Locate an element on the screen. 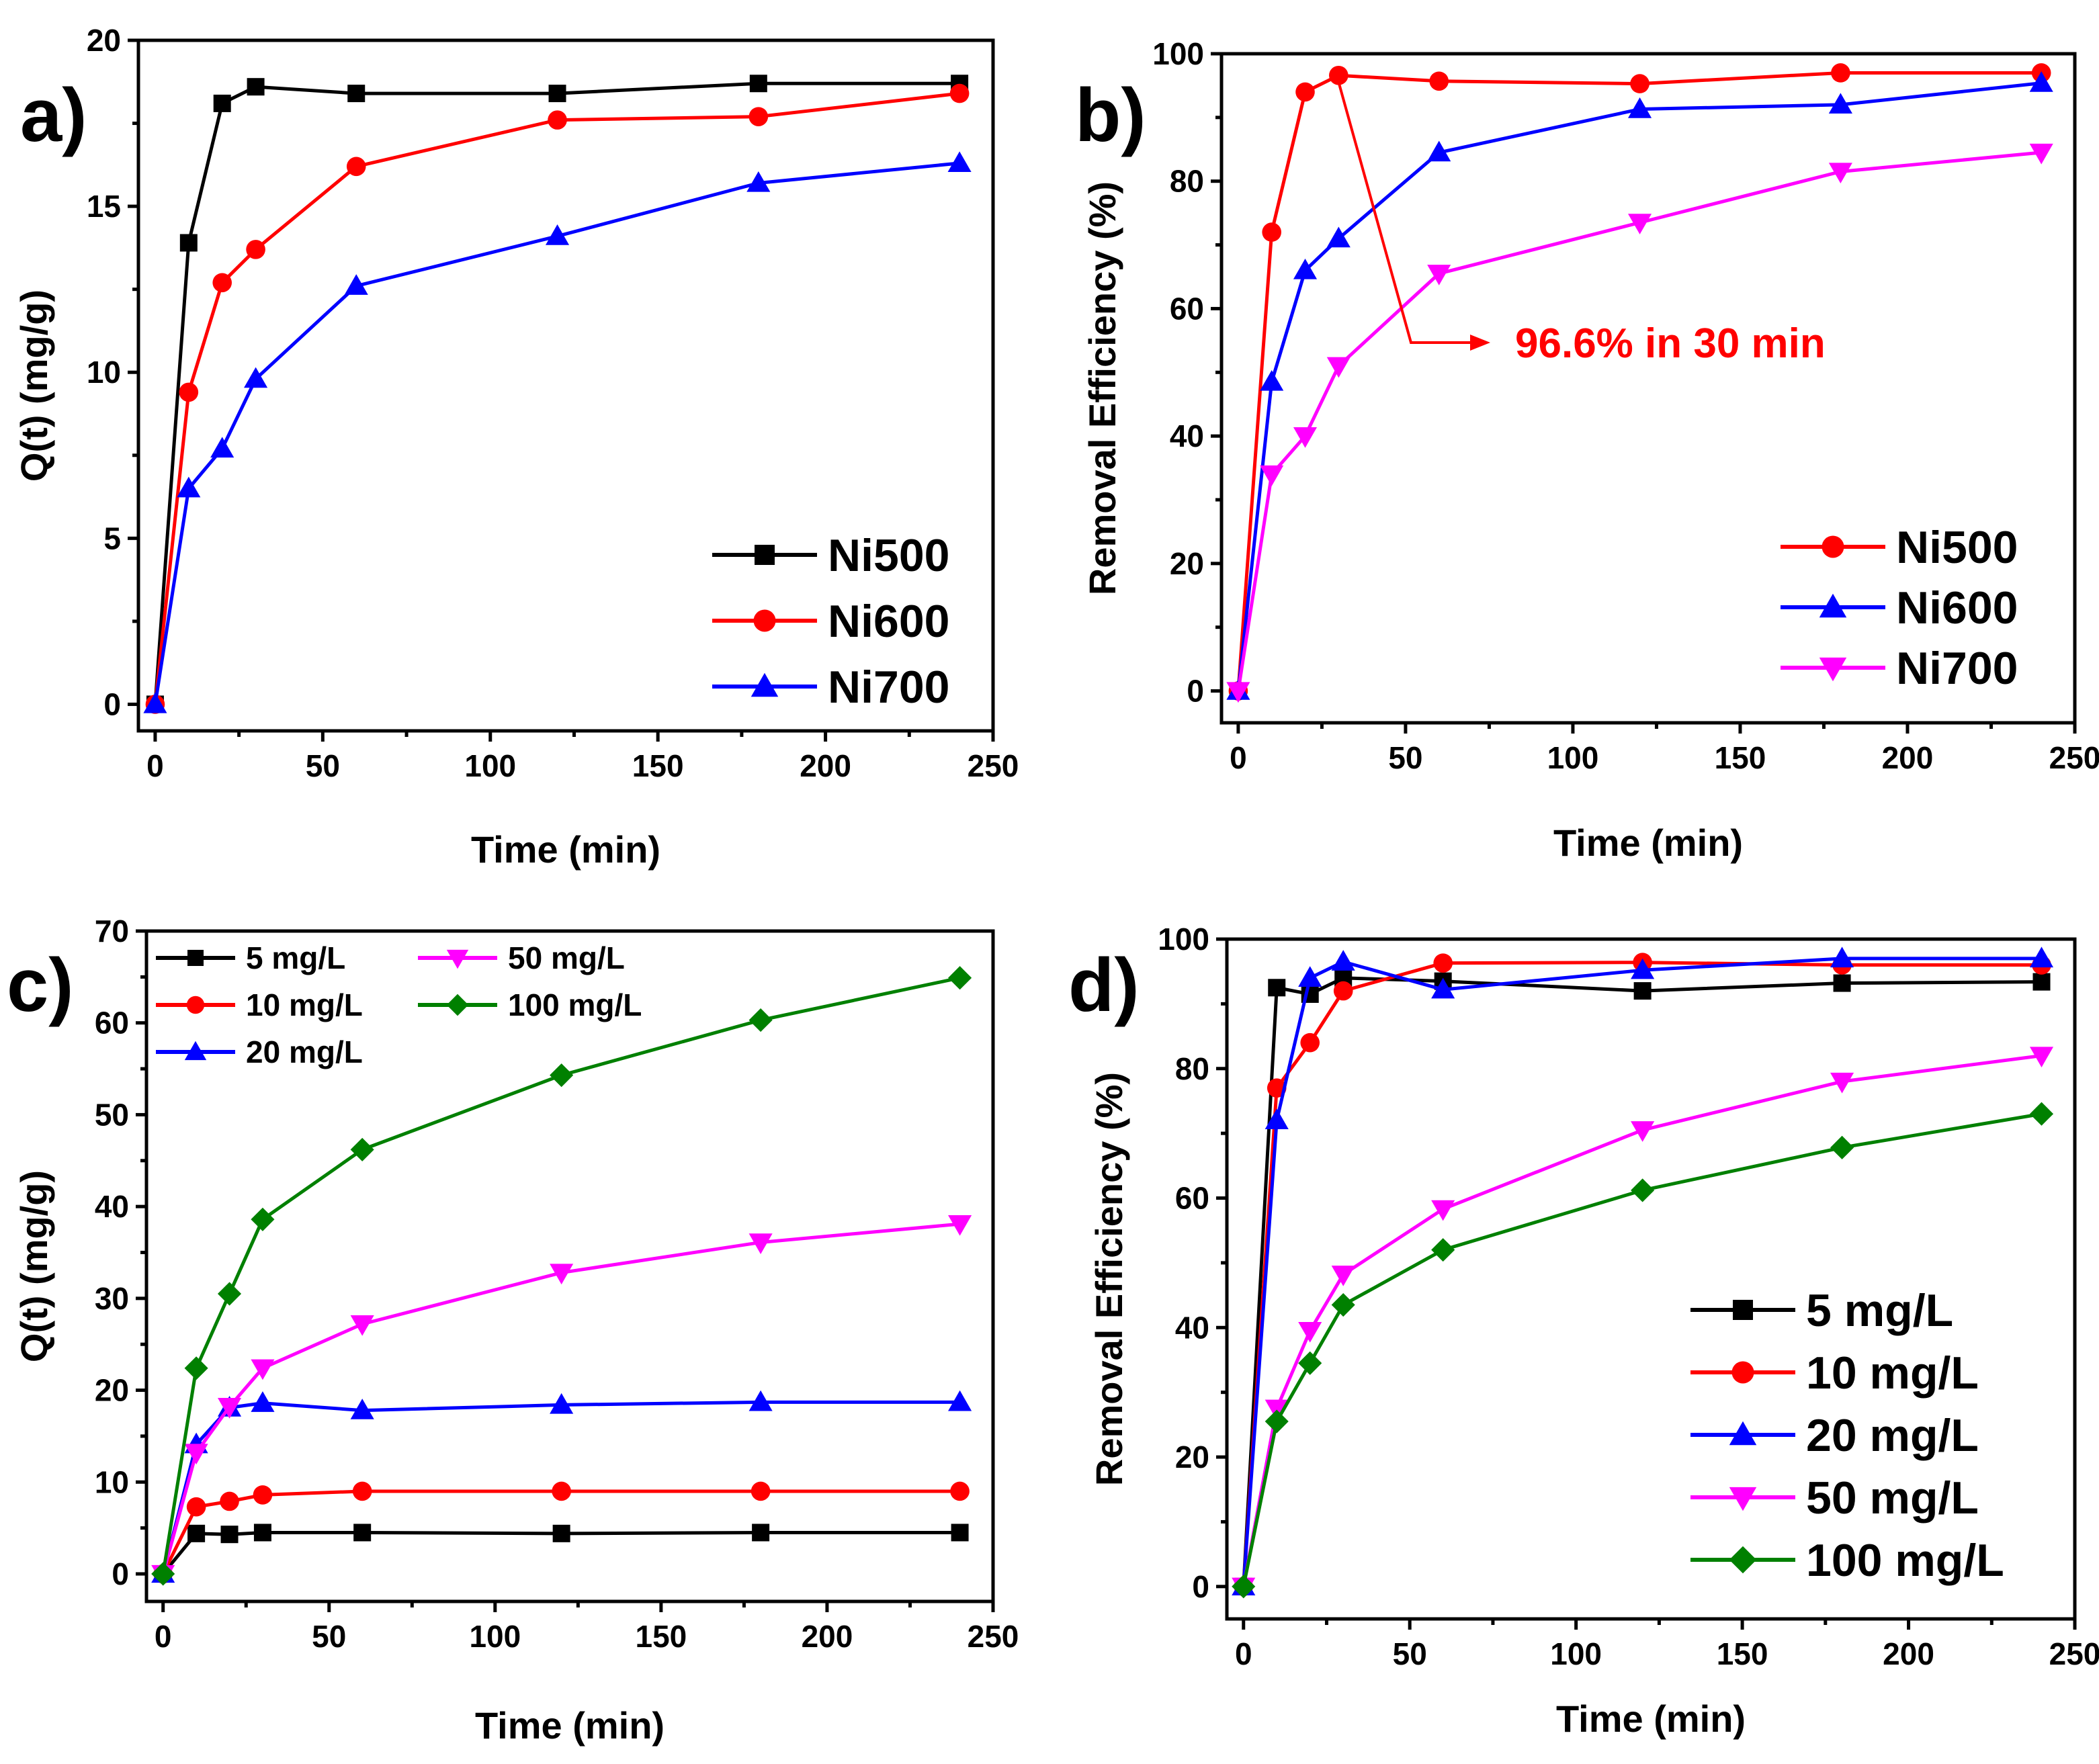  legend-label: 100 mg/L is located at coordinates (1905, 1560).